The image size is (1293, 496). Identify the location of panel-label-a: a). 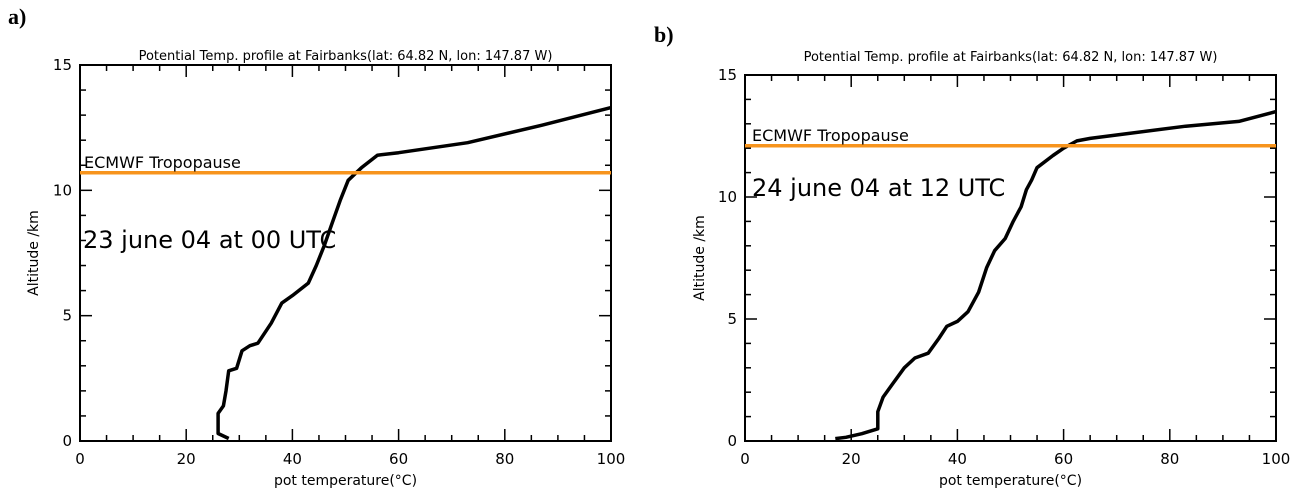
(17, 16).